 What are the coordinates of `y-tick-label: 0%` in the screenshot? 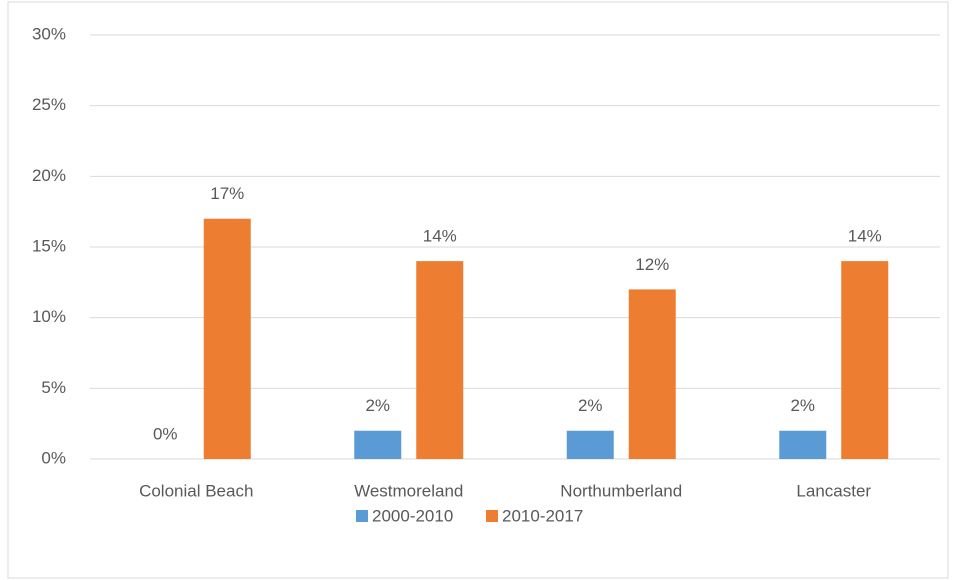 It's located at (53, 457).